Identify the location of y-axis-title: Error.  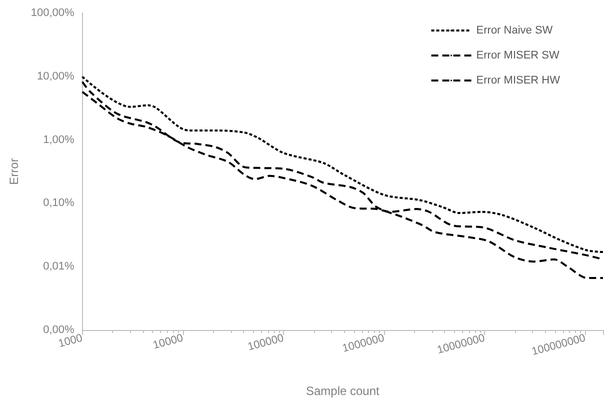
(14, 171).